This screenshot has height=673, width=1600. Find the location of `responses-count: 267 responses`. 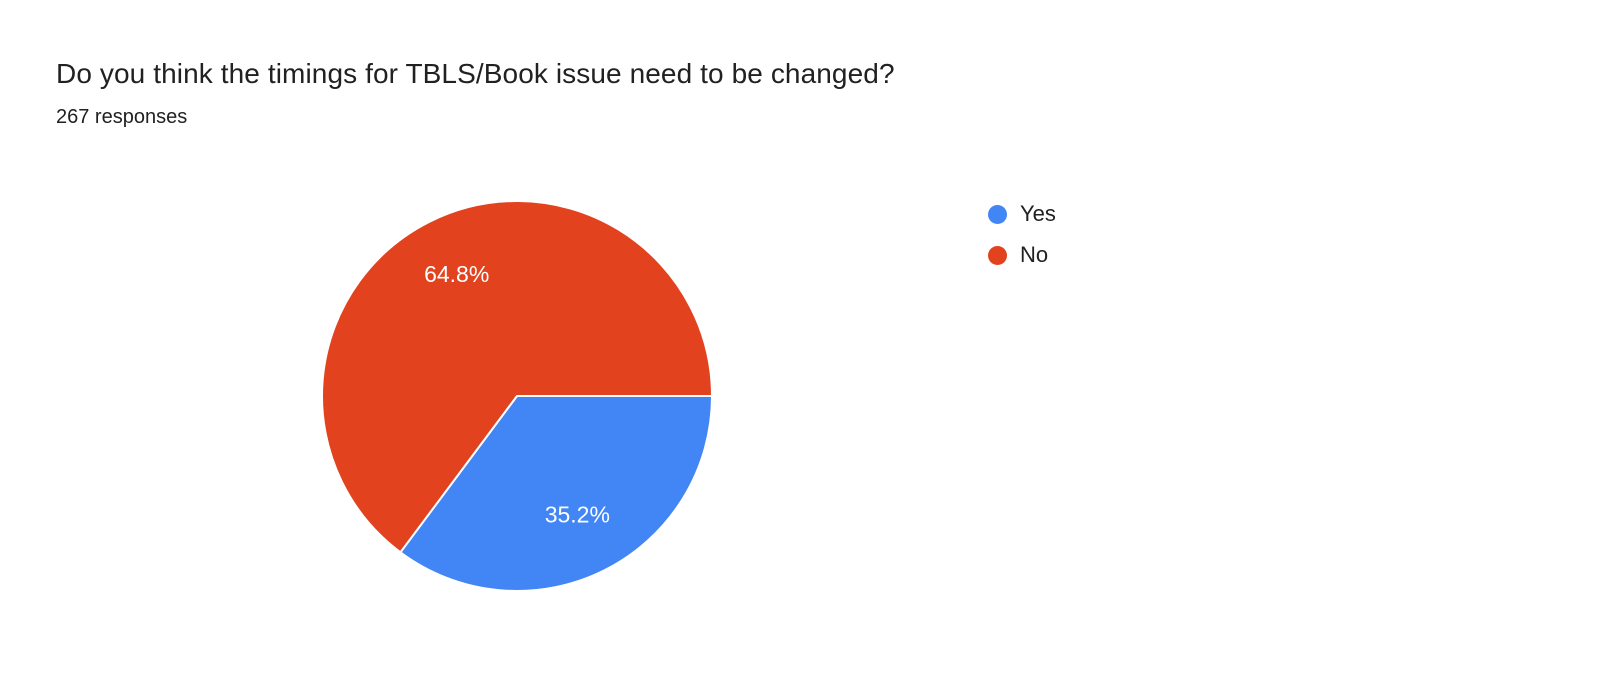

responses-count: 267 responses is located at coordinates (122, 117).